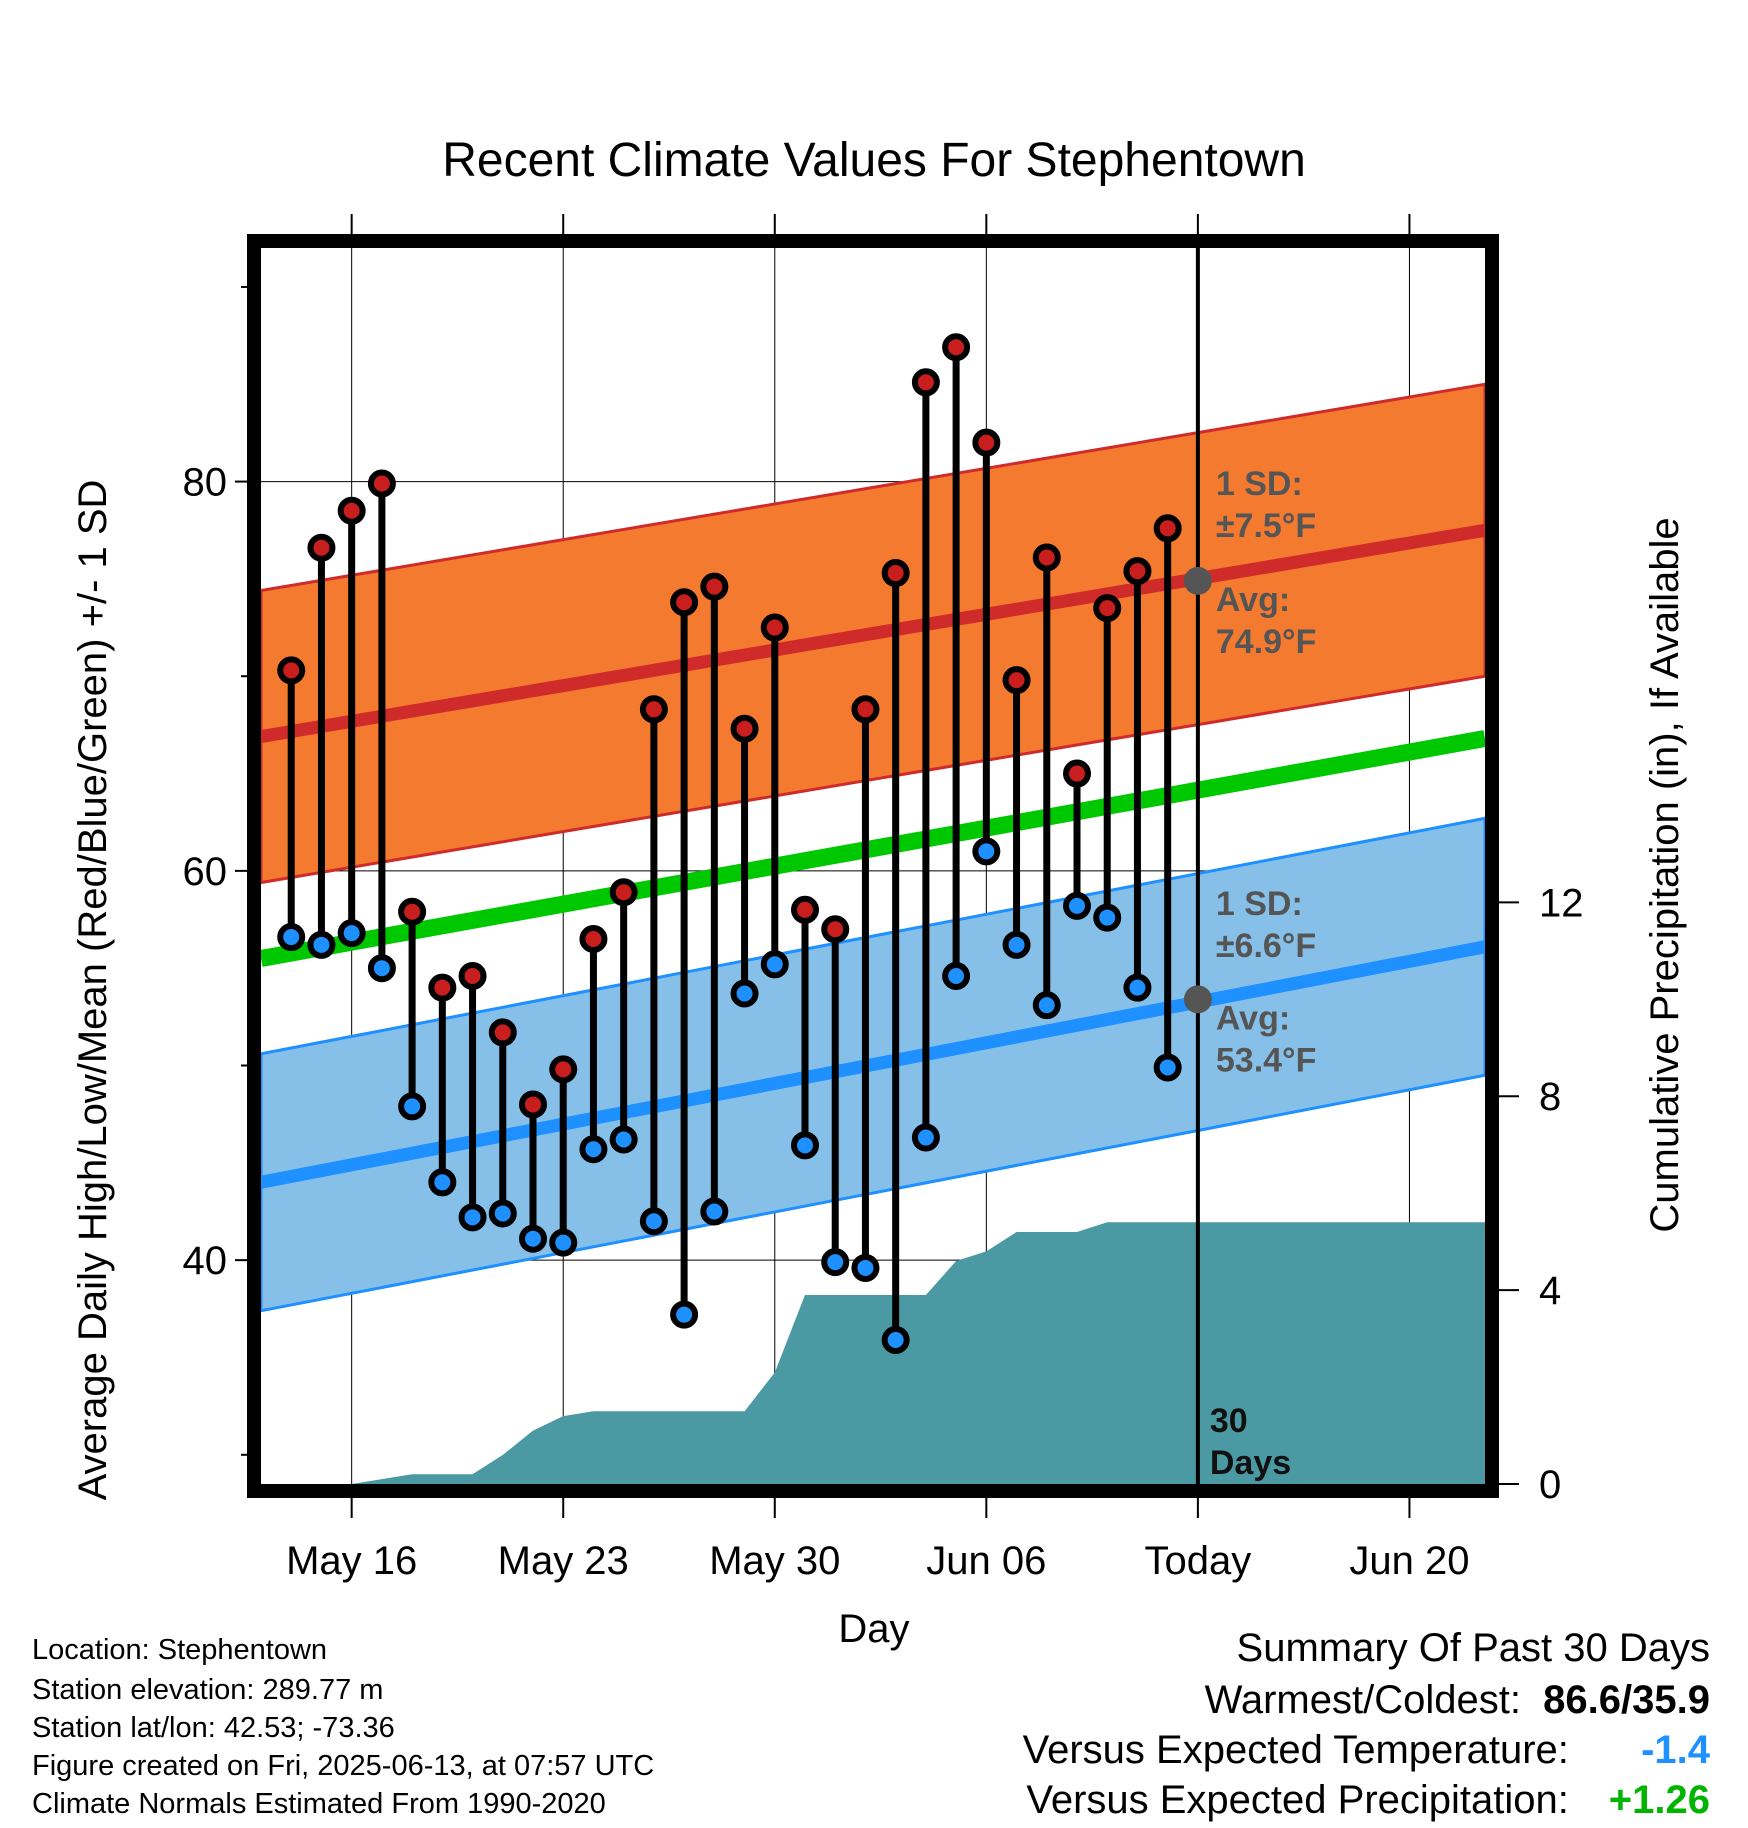 The height and width of the screenshot is (1828, 1748). Describe the element at coordinates (205, 483) in the screenshot. I see `y-left-tick-label: 80` at that location.